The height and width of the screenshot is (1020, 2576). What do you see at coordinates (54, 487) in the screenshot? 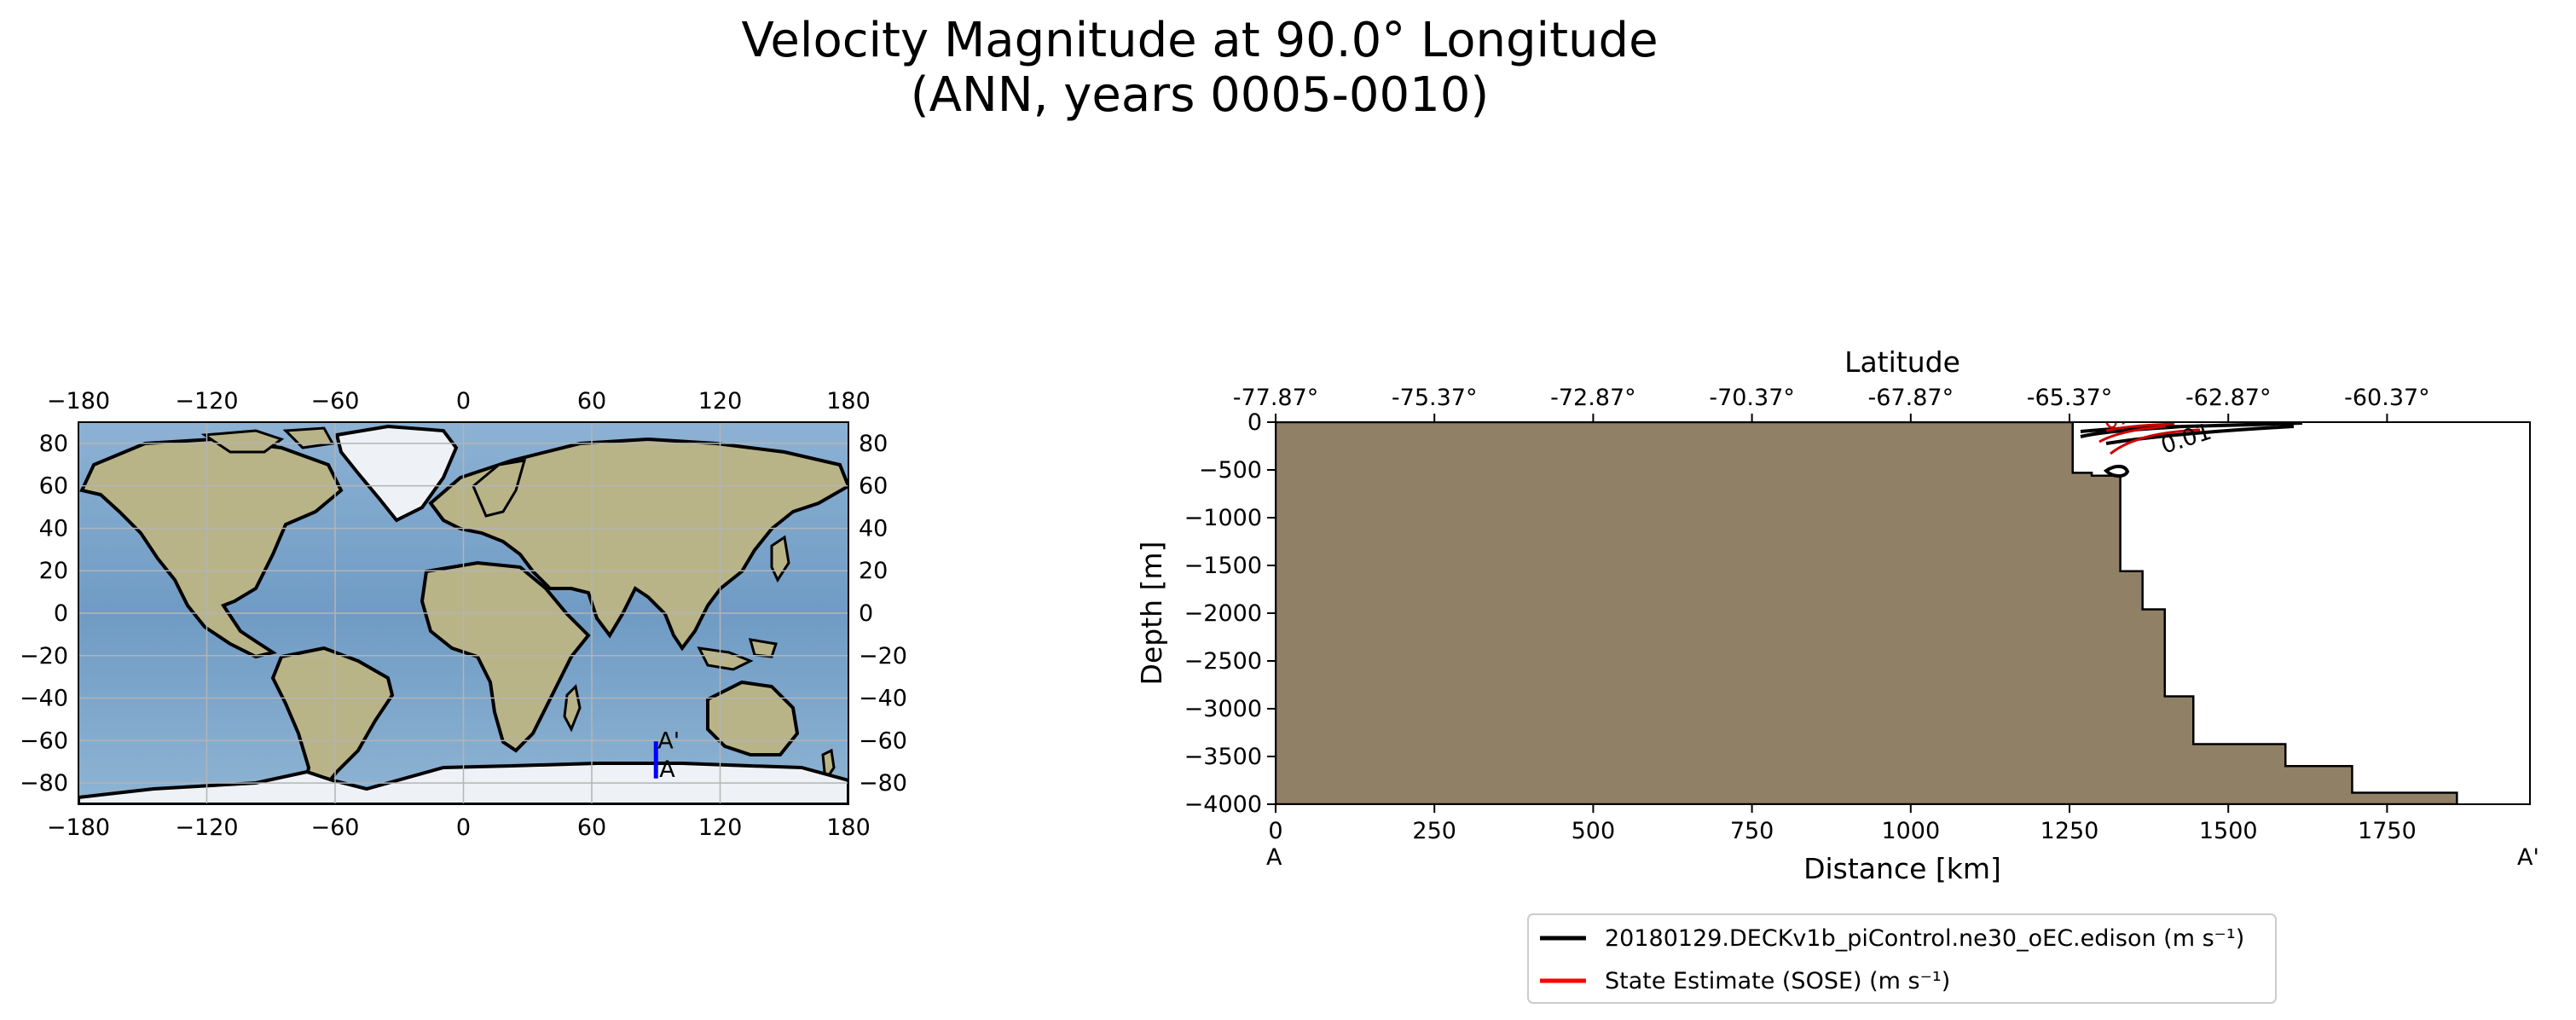
I see `map-left-tick-label: 60` at bounding box center [54, 487].